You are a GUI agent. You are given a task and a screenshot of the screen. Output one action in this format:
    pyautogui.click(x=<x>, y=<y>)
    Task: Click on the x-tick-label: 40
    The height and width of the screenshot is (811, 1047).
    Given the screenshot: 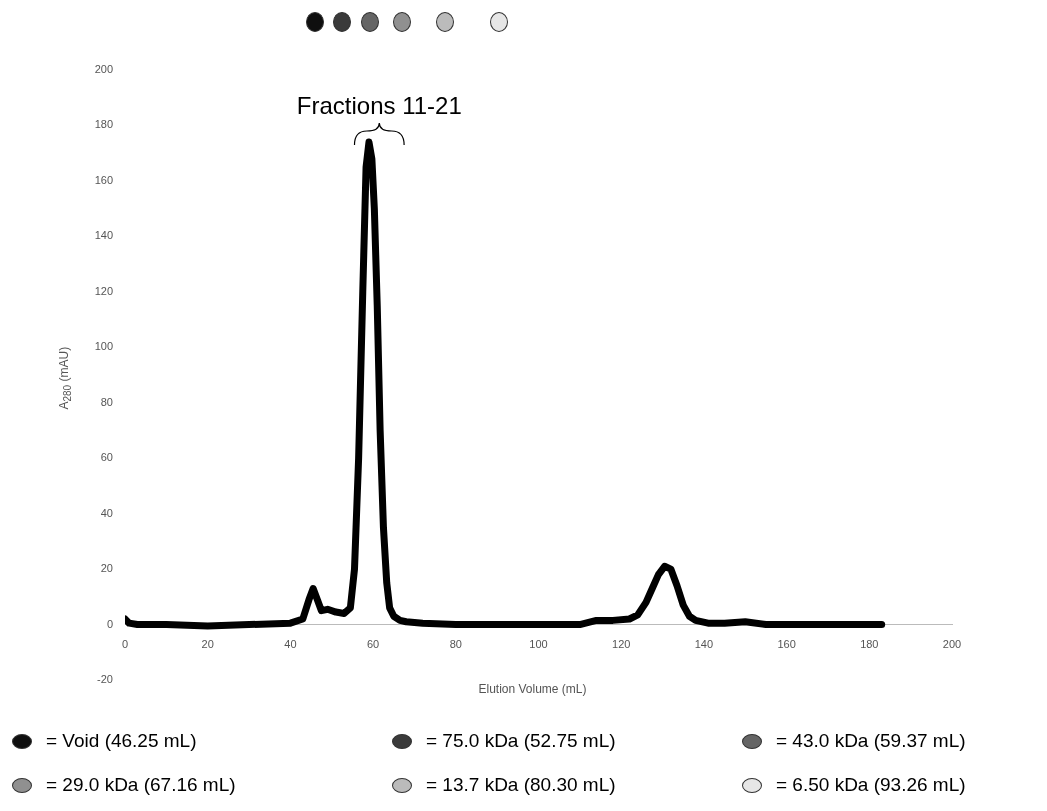 What is the action you would take?
    pyautogui.click(x=290, y=644)
    